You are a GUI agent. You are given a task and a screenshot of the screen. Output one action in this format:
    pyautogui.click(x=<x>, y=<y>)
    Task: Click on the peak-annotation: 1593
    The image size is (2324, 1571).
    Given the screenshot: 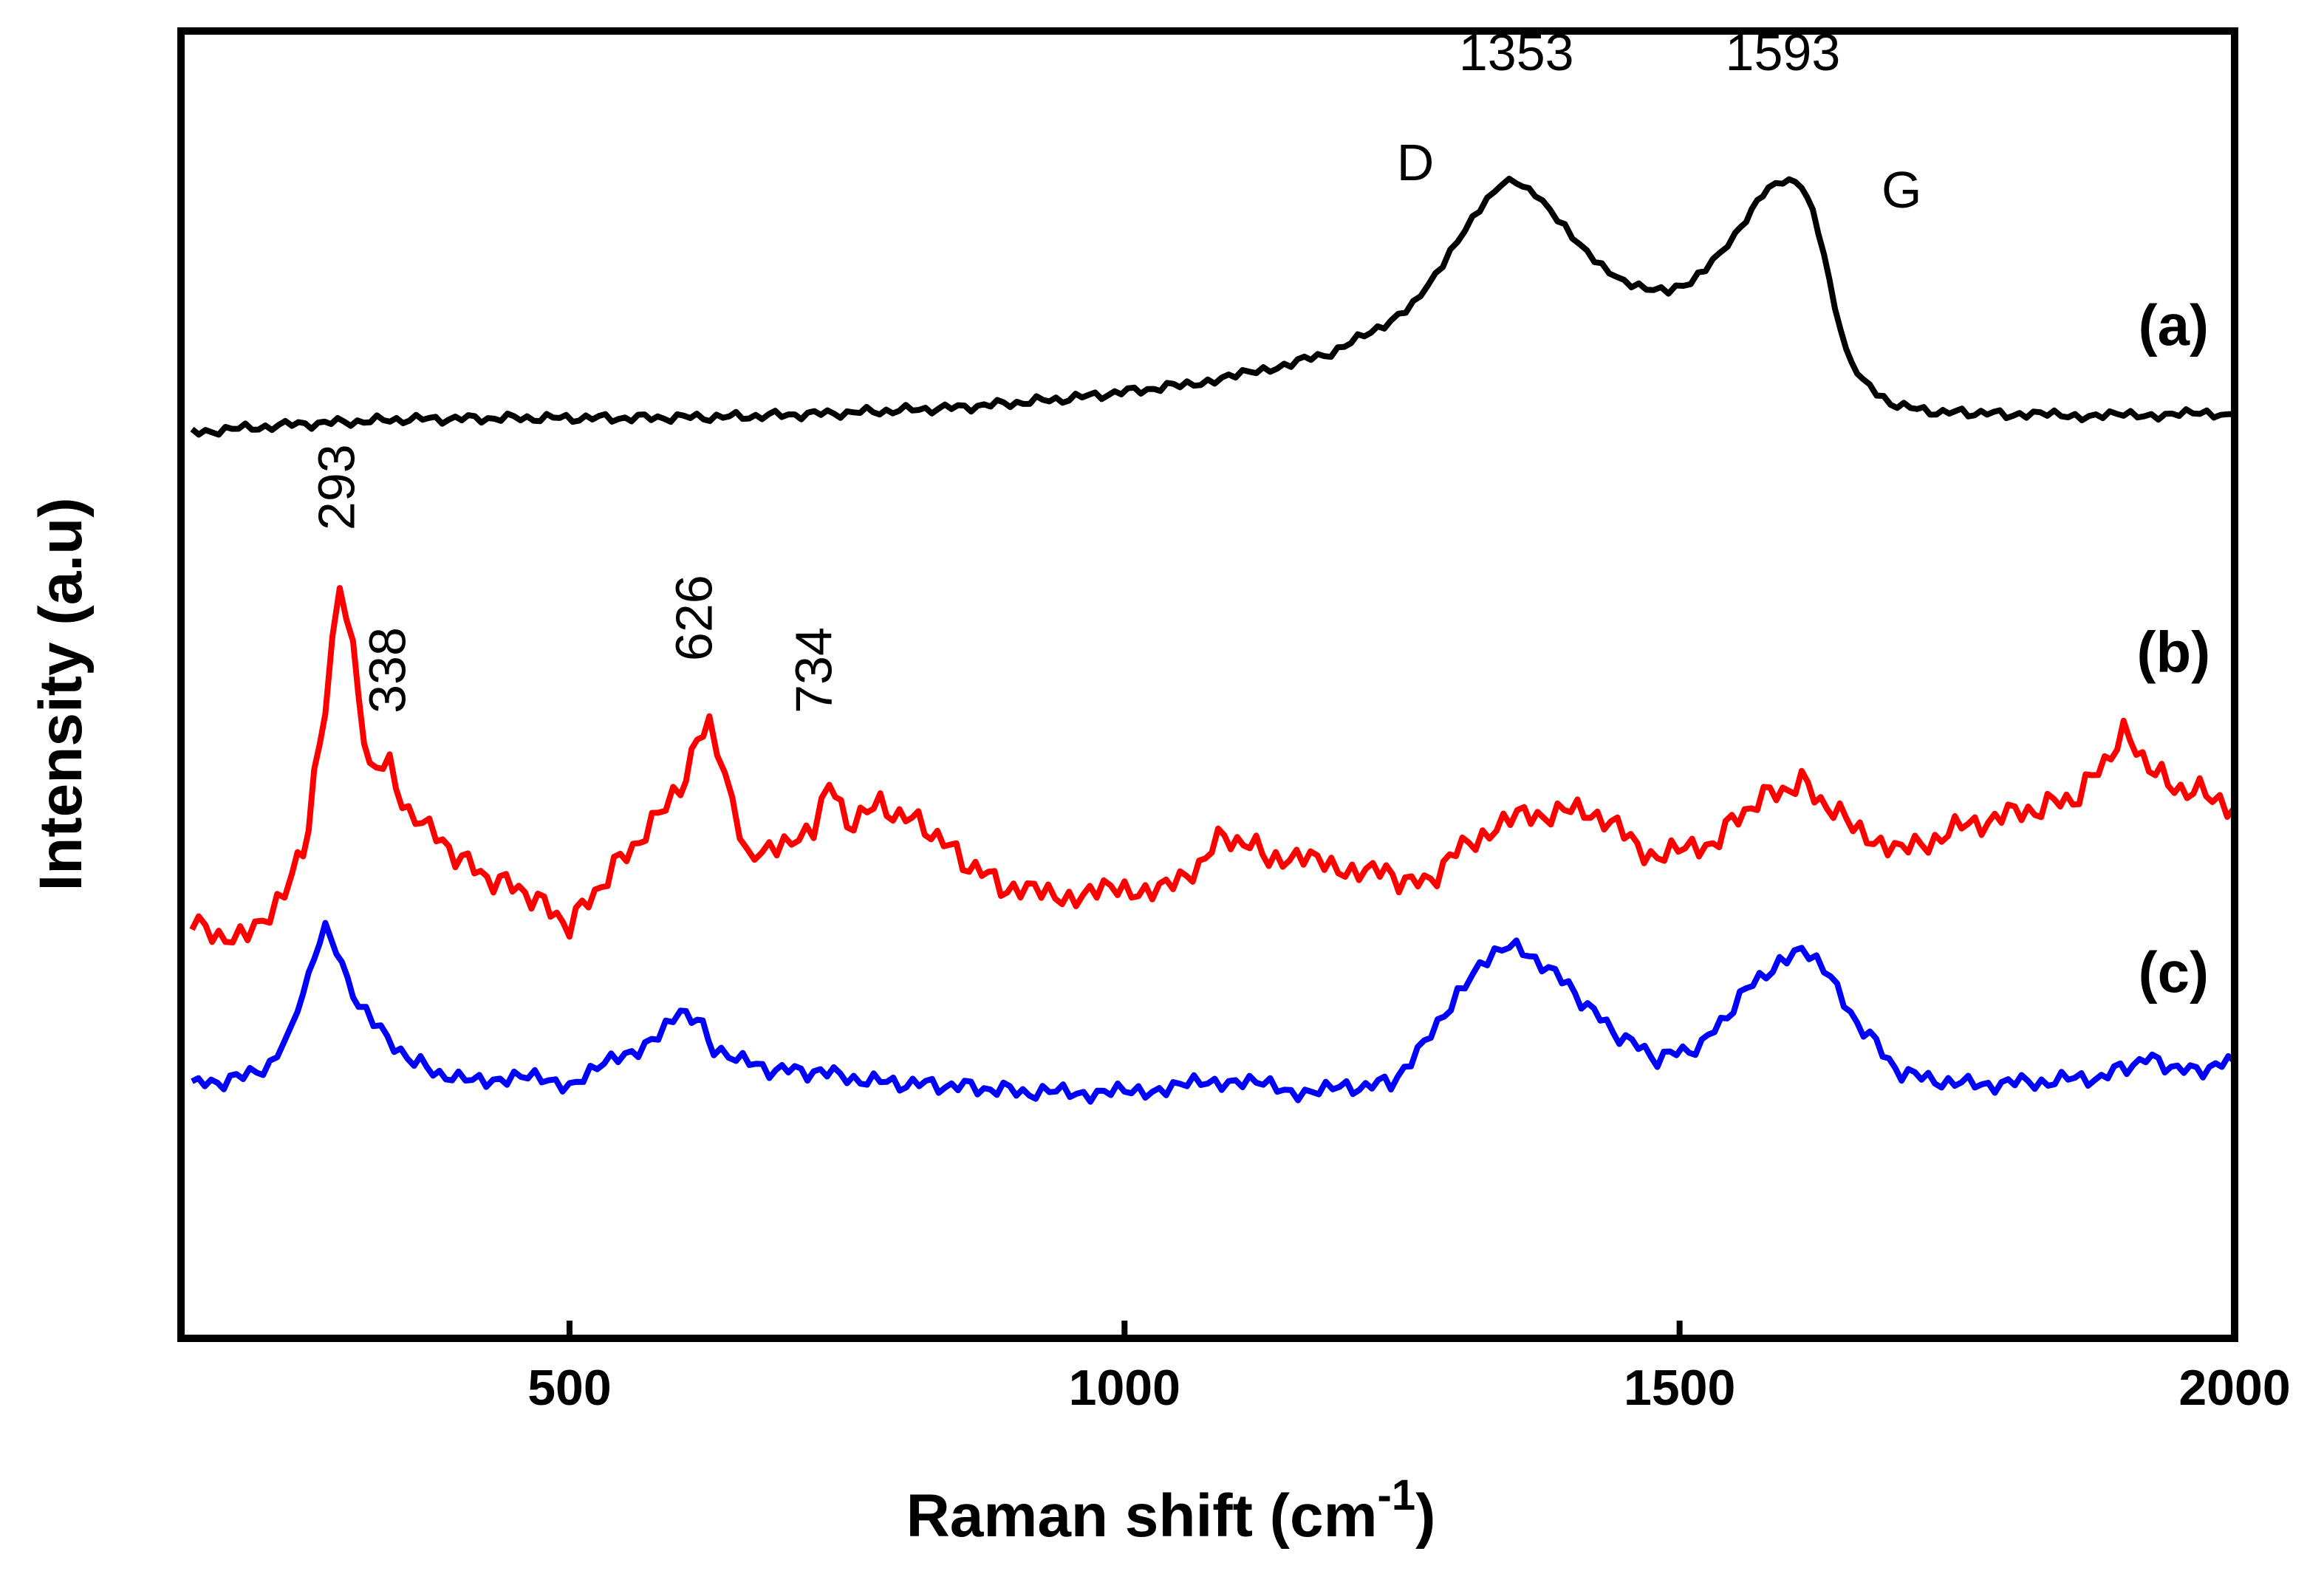 What is the action you would take?
    pyautogui.click(x=1783, y=52)
    